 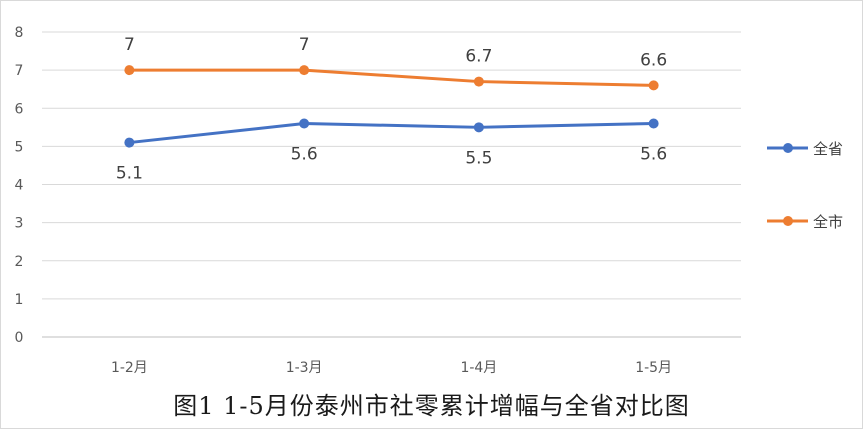 What do you see at coordinates (828, 222) in the screenshot?
I see `legend-label: 全市` at bounding box center [828, 222].